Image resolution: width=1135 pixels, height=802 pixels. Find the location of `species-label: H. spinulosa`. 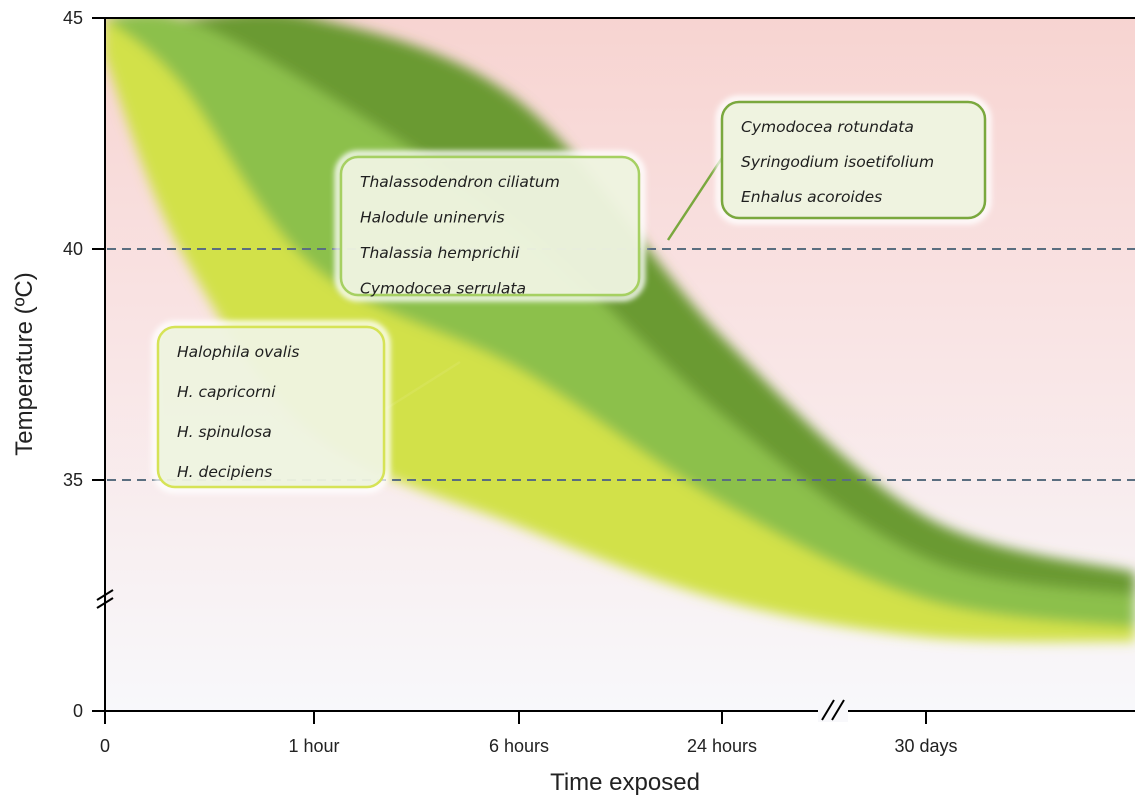

species-label: H. spinulosa is located at coordinates (224, 432).